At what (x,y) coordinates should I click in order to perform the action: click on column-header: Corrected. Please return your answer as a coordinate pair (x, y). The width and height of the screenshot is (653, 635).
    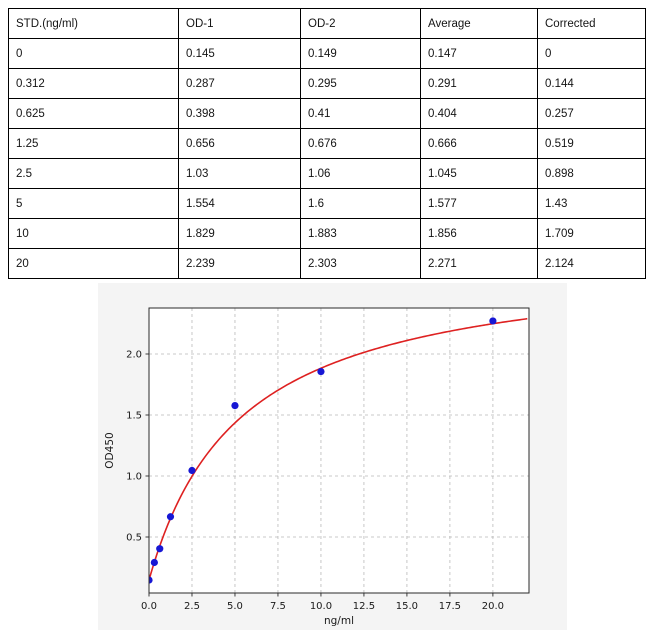
    Looking at the image, I should click on (591, 23).